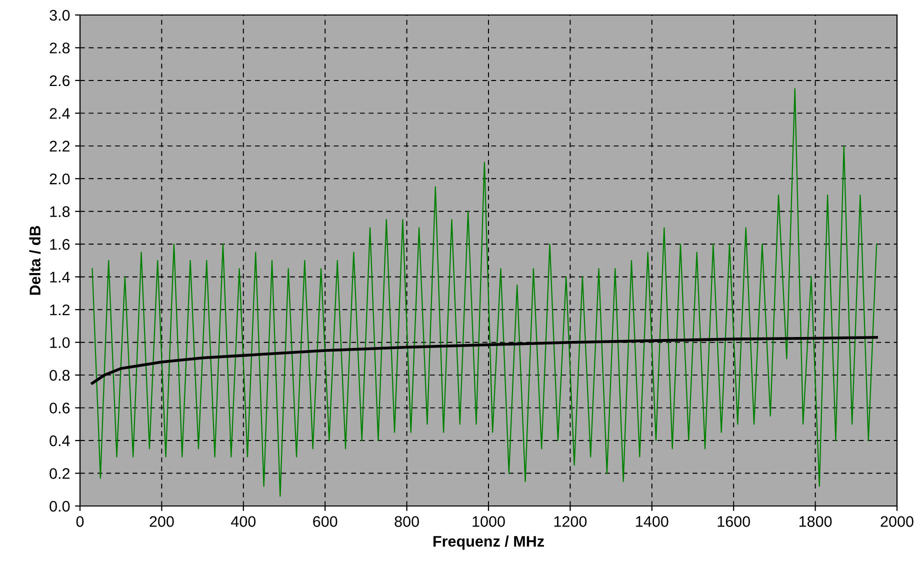 This screenshot has height=575, width=922. What do you see at coordinates (60, 113) in the screenshot?
I see `y-tick-label: 2.4` at bounding box center [60, 113].